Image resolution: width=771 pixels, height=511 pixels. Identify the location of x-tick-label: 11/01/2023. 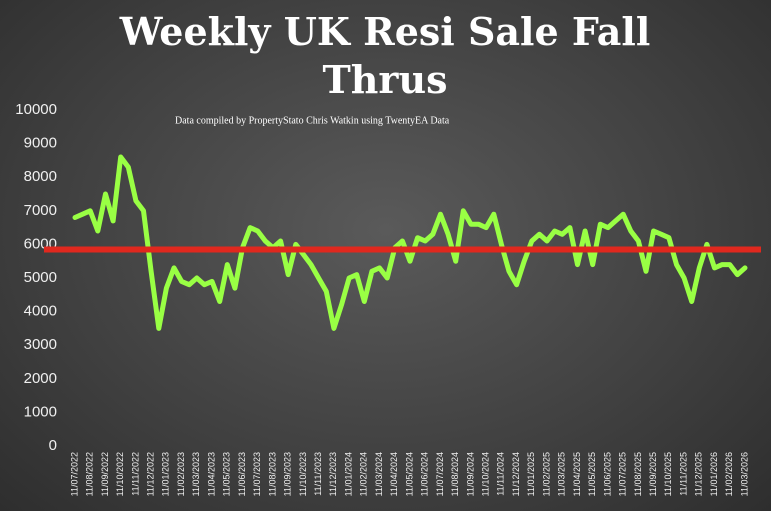
(166, 474).